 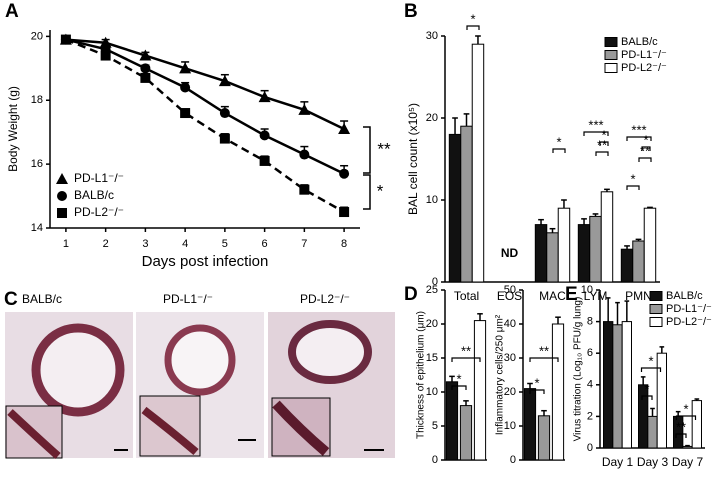 I want to click on legend-label: PD-L1⁻/⁻, so click(x=689, y=309).